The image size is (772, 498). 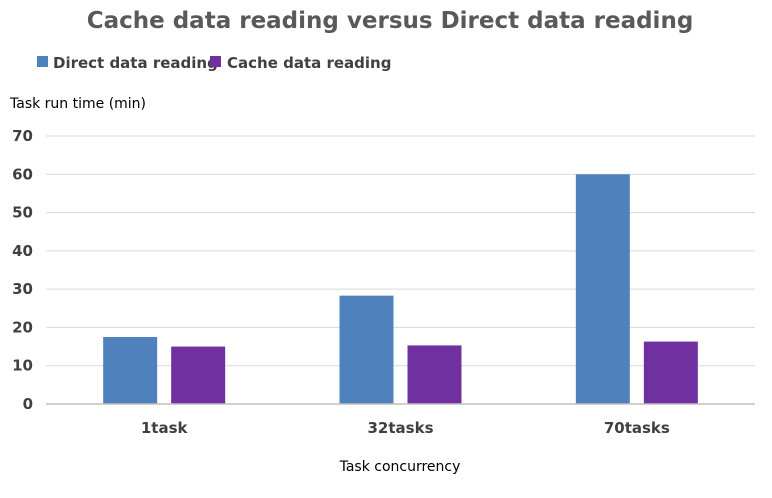 I want to click on bar-cache-32tasks, so click(x=434, y=374).